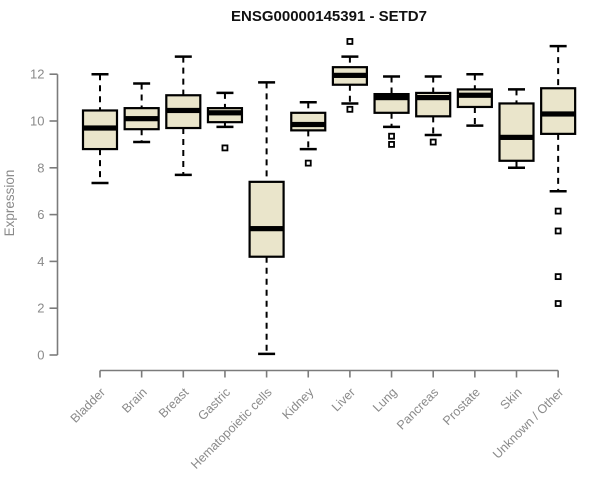 The image size is (600, 500). Describe the element at coordinates (37, 121) in the screenshot. I see `y-tick-label: 10` at that location.